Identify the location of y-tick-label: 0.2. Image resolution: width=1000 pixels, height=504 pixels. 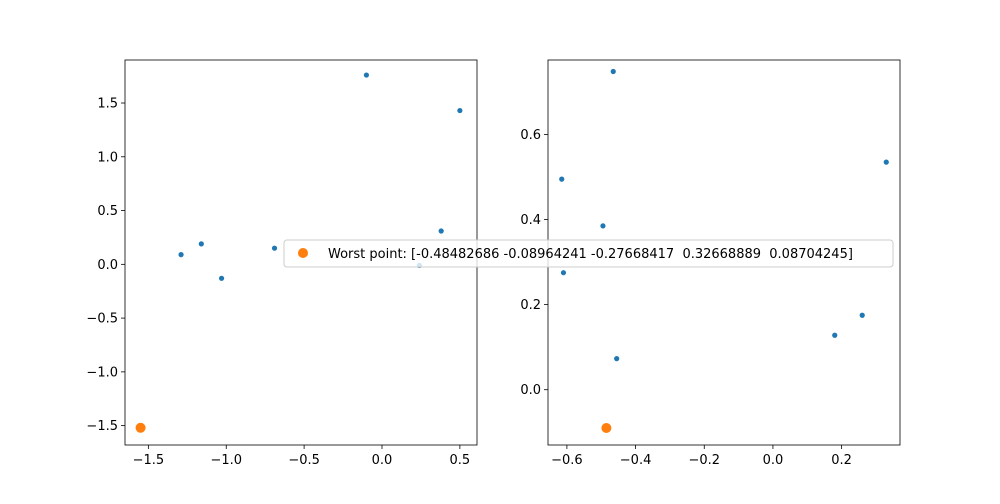
(530, 305).